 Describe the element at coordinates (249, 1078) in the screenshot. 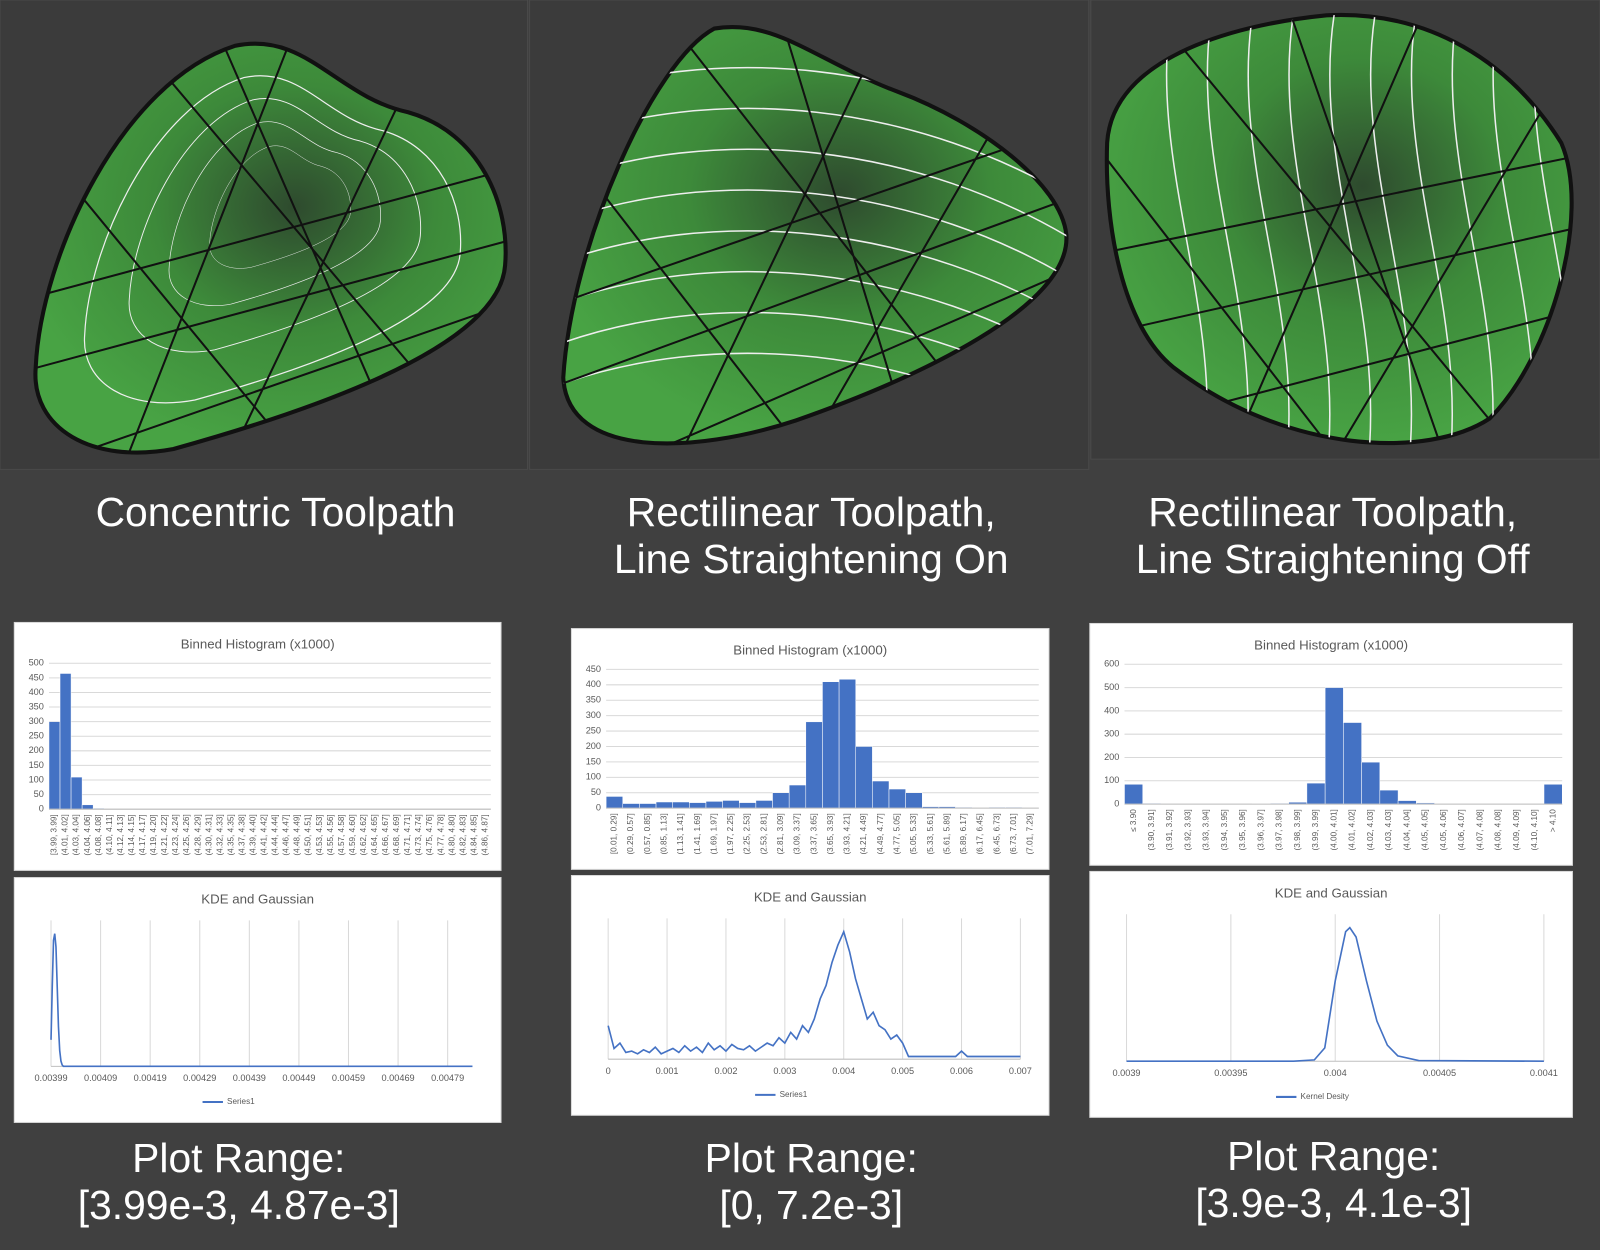

I see `x-tick-label: 0.00439` at that location.